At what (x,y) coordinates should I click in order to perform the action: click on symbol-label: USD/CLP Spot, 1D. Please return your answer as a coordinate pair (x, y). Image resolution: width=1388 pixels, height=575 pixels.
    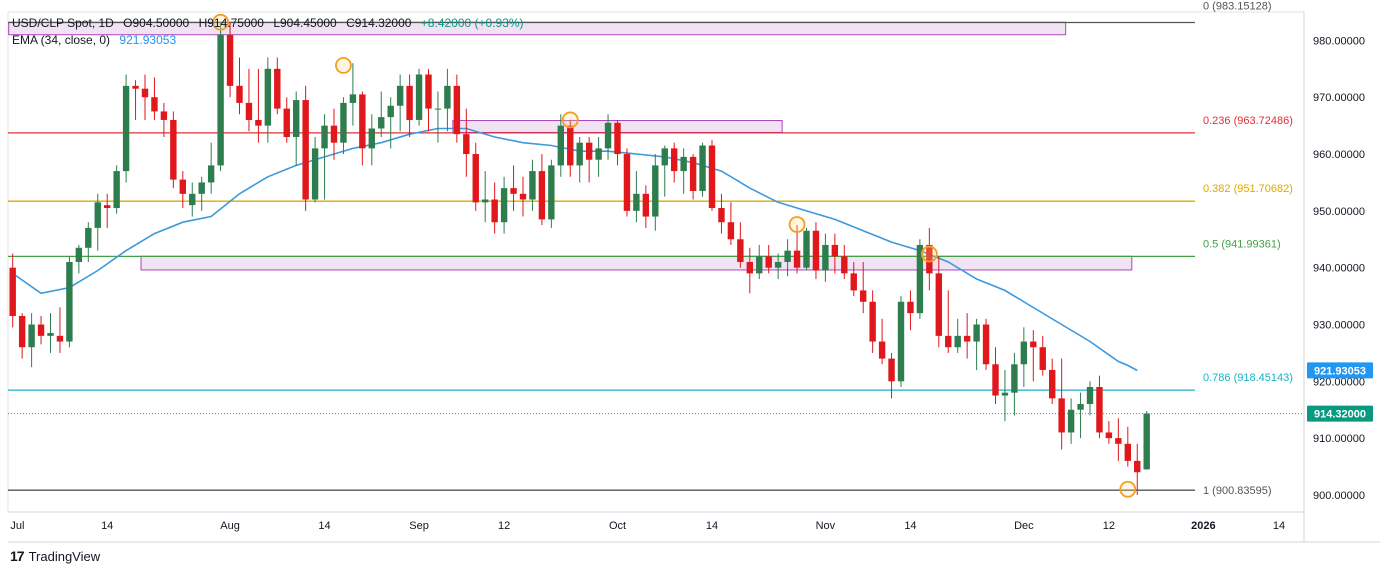
    Looking at the image, I should click on (63, 23).